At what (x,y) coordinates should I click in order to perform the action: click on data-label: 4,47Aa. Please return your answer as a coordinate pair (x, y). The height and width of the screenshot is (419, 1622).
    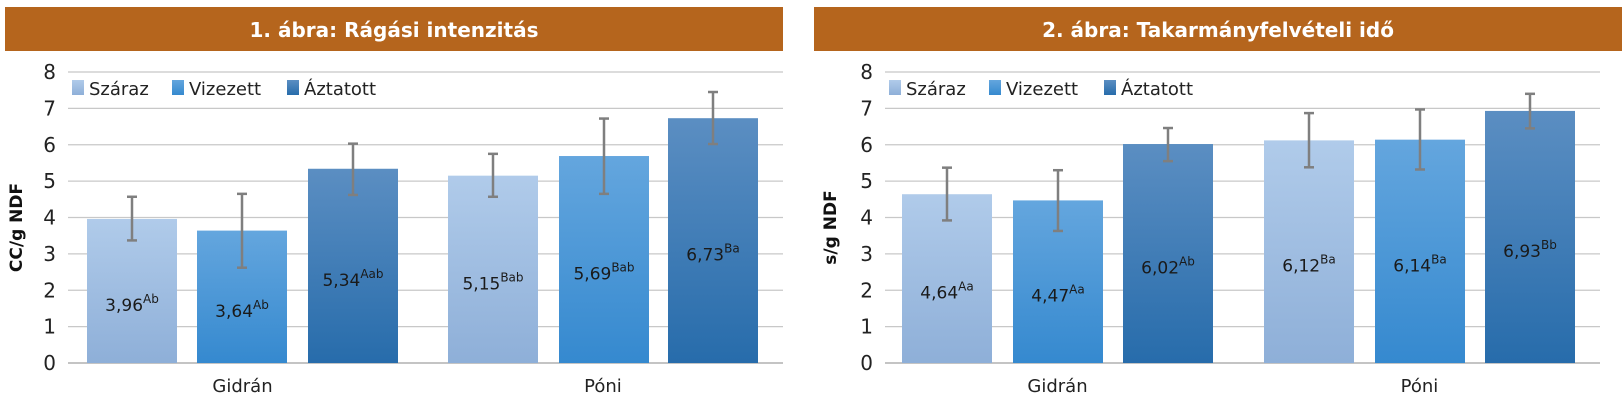
    Looking at the image, I should click on (1057, 295).